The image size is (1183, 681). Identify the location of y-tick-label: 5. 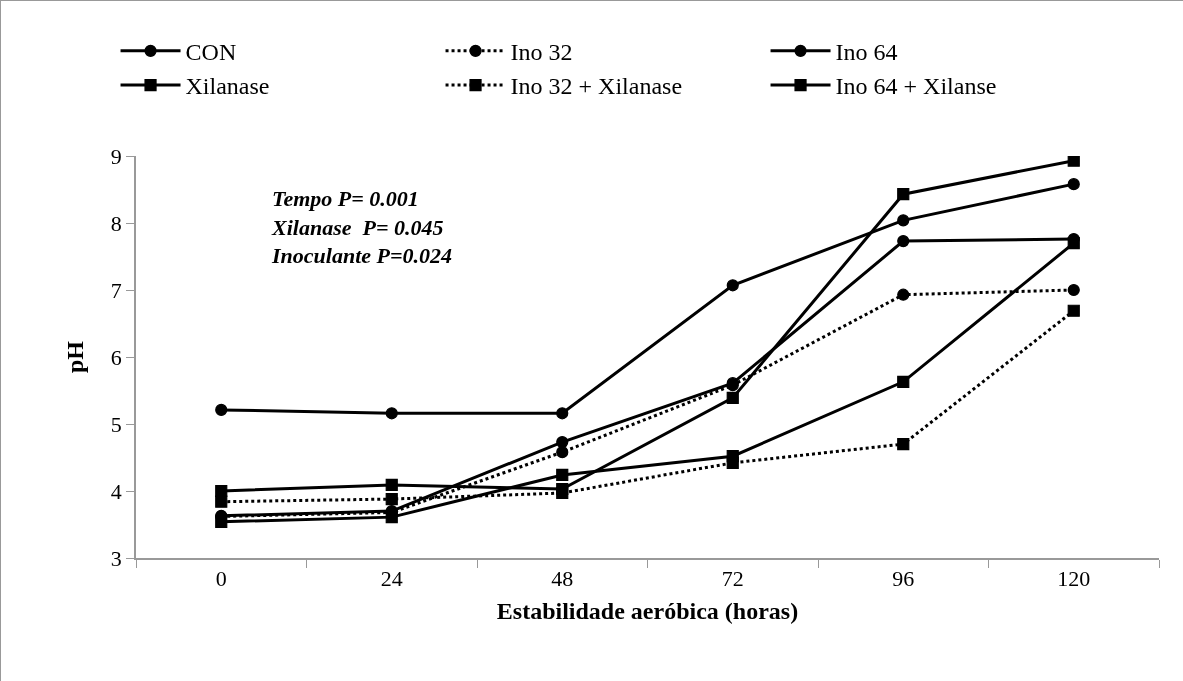
(116, 424).